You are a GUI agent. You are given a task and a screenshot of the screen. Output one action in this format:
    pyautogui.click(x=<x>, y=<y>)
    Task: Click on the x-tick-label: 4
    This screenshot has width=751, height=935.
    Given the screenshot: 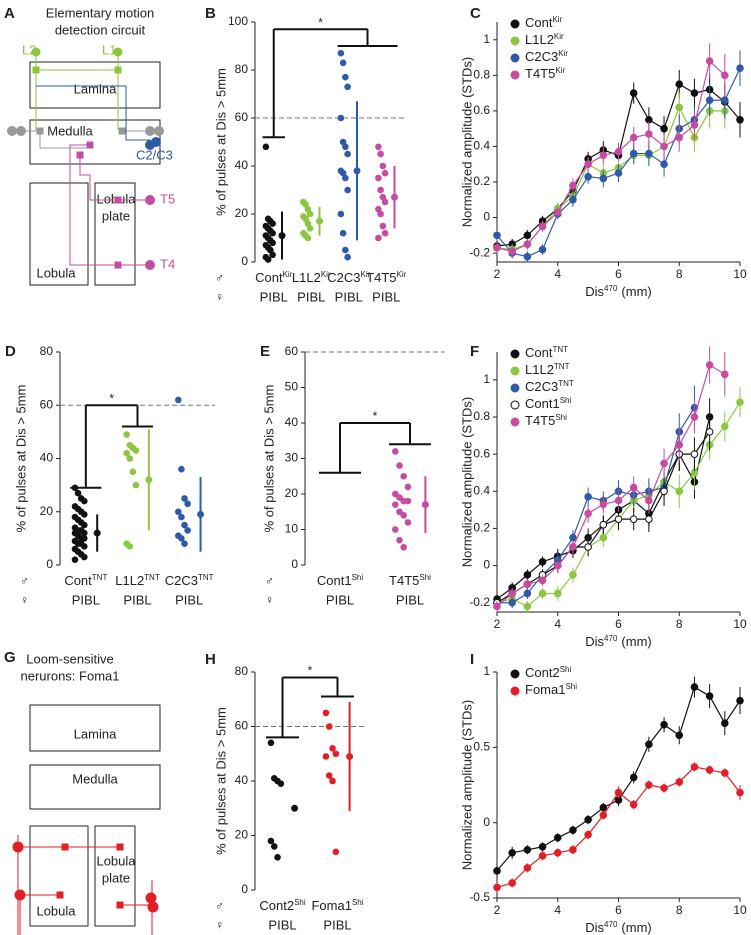 What is the action you would take?
    pyautogui.click(x=557, y=624)
    